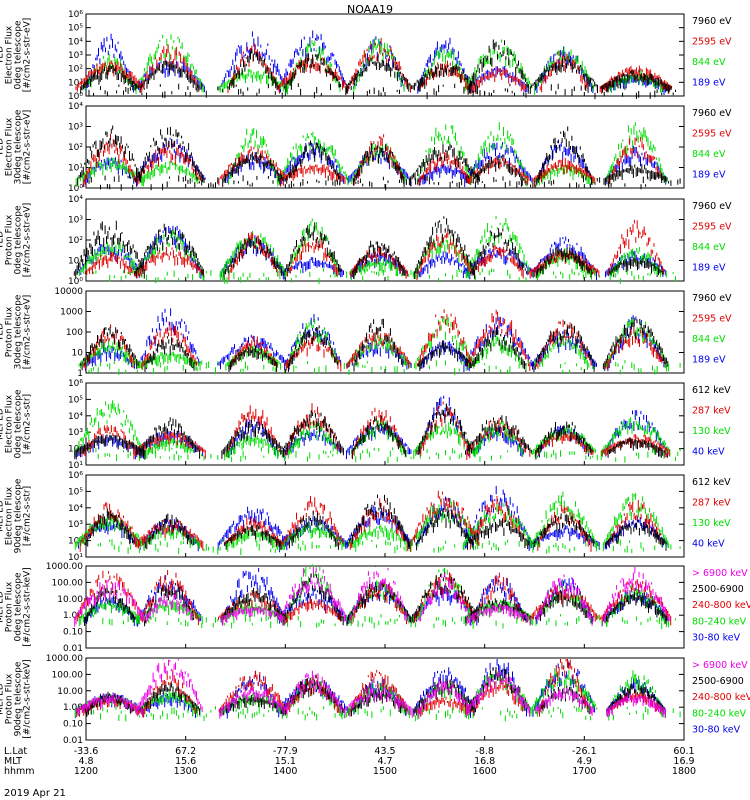 The width and height of the screenshot is (750, 800). Describe the element at coordinates (13, 761) in the screenshot. I see `x-row-name: MLT` at that location.